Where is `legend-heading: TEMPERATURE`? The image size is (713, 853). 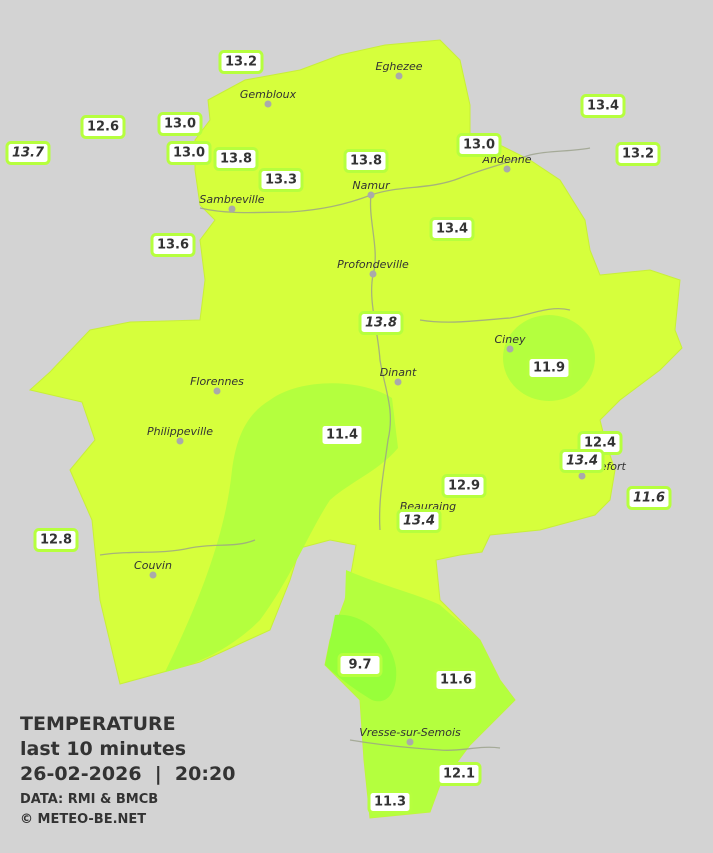
legend-heading: TEMPERATURE is located at coordinates (98, 724).